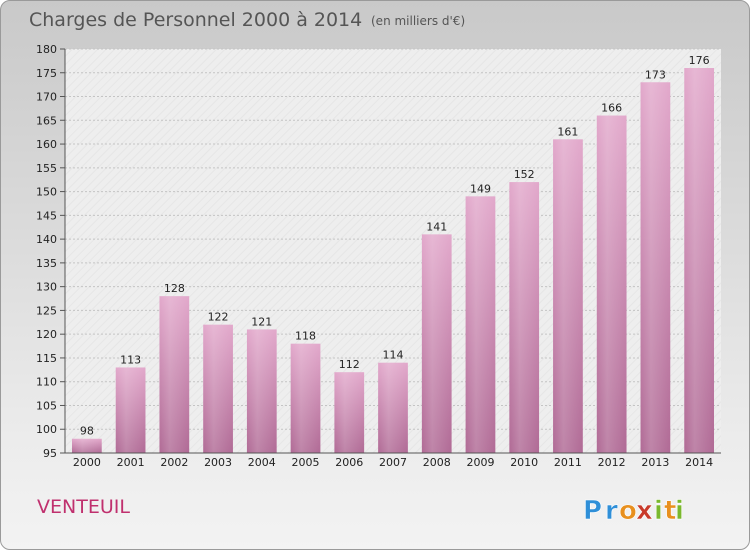 The image size is (750, 550). Describe the element at coordinates (612, 462) in the screenshot. I see `x-tick-label: 2012` at that location.